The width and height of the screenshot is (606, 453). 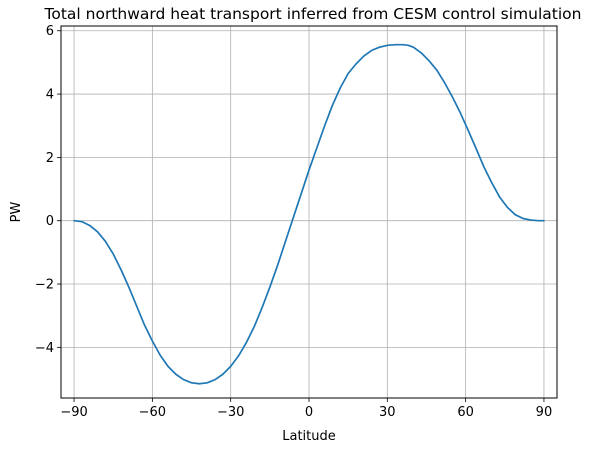 What do you see at coordinates (309, 412) in the screenshot?
I see `x-tick-label: 0` at bounding box center [309, 412].